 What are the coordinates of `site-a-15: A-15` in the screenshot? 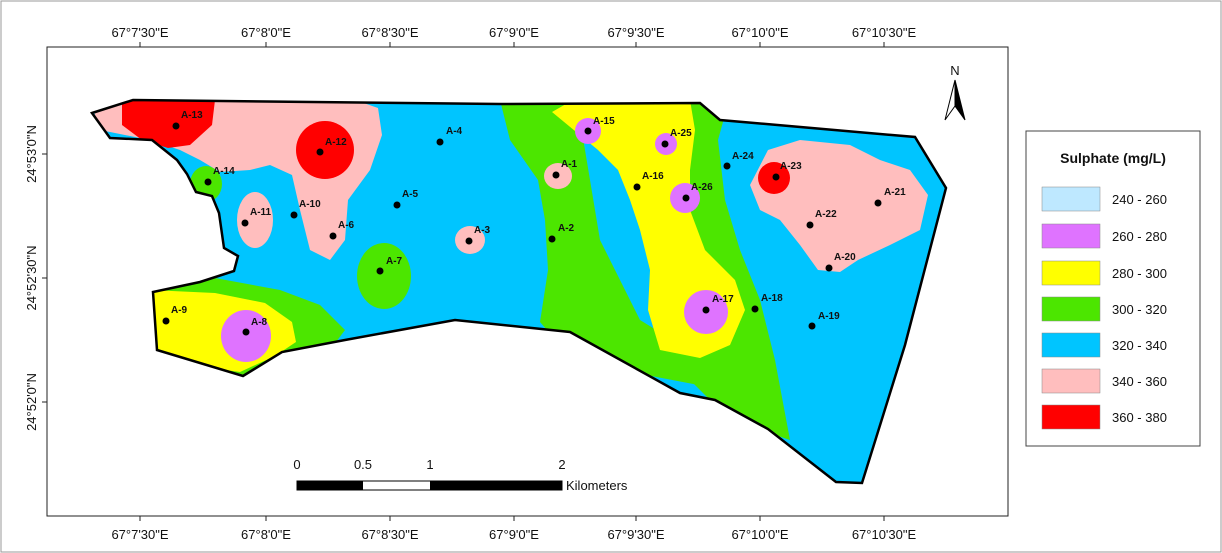 It's located at (600, 125).